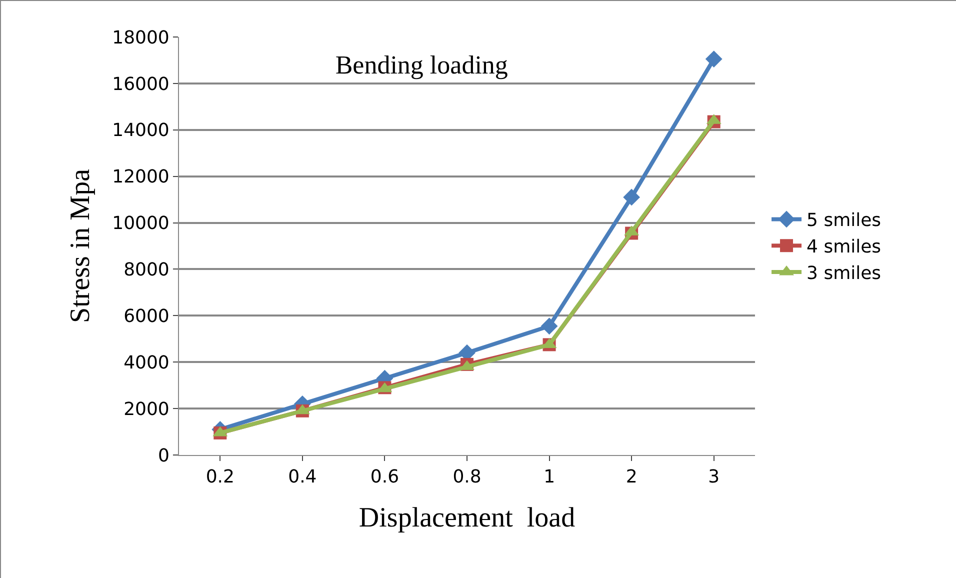 Image resolution: width=956 pixels, height=578 pixels. Describe the element at coordinates (385, 477) in the screenshot. I see `x-tick-label: 0.6` at that location.